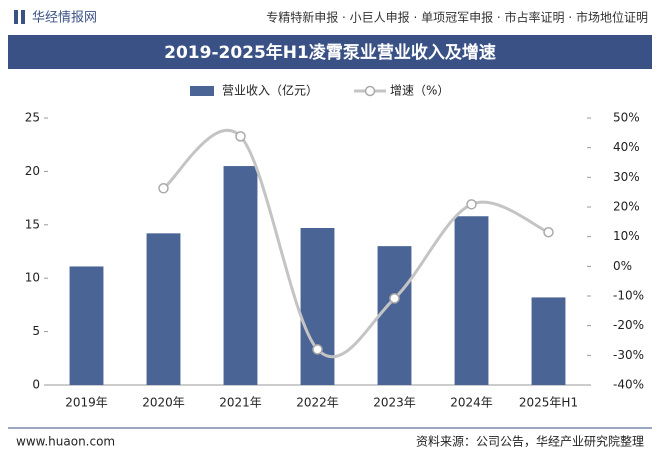 This screenshot has width=660, height=460. Describe the element at coordinates (163, 403) in the screenshot. I see `x-tick-label: 2020年` at that location.